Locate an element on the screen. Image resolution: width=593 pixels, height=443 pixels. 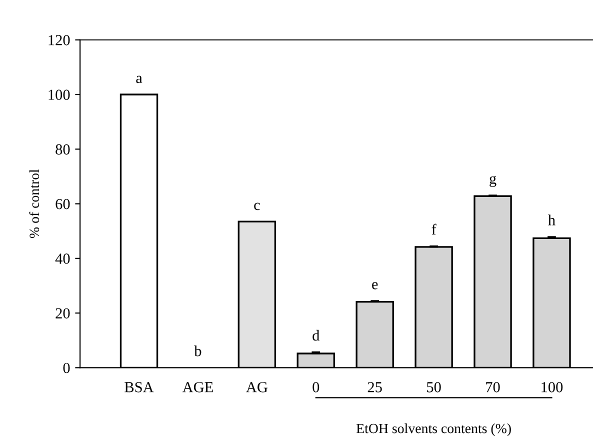
x-tick-label: 100 is located at coordinates (552, 387).